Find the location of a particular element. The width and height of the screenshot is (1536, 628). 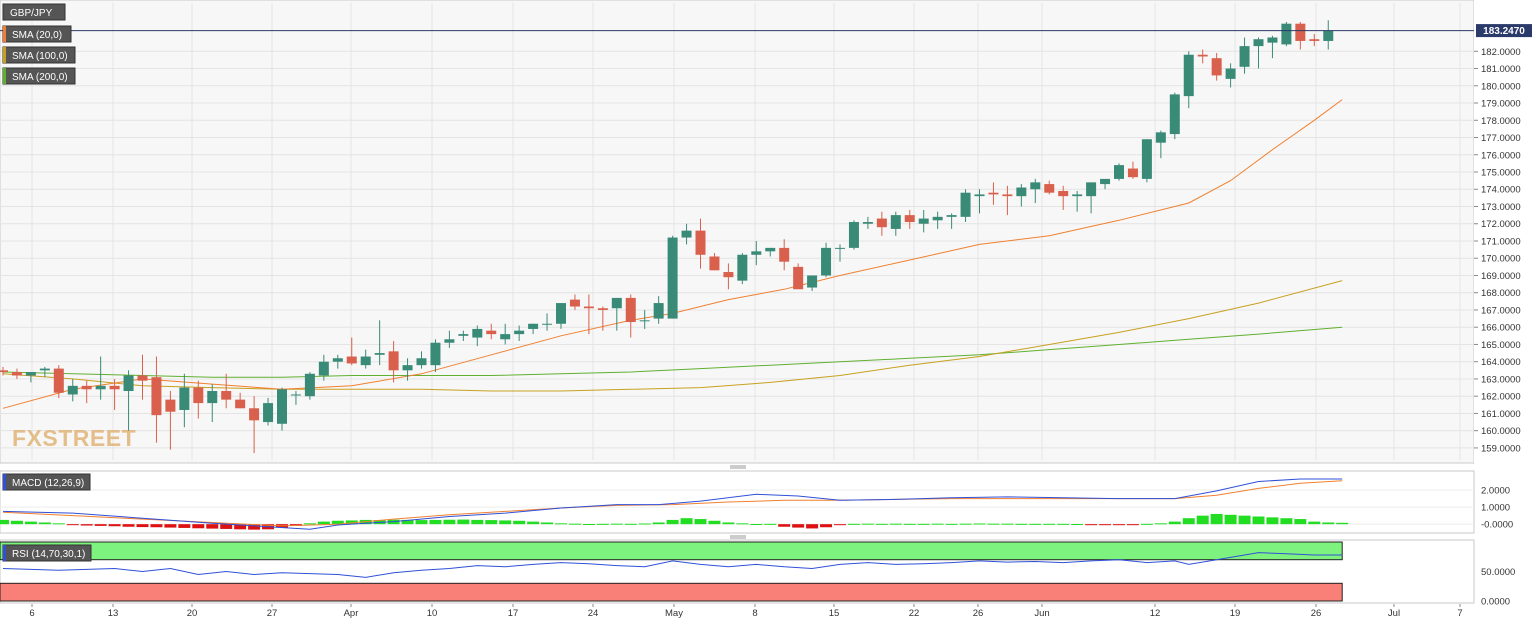

legend-sma100-label: SMA (100,0) is located at coordinates (40, 56).